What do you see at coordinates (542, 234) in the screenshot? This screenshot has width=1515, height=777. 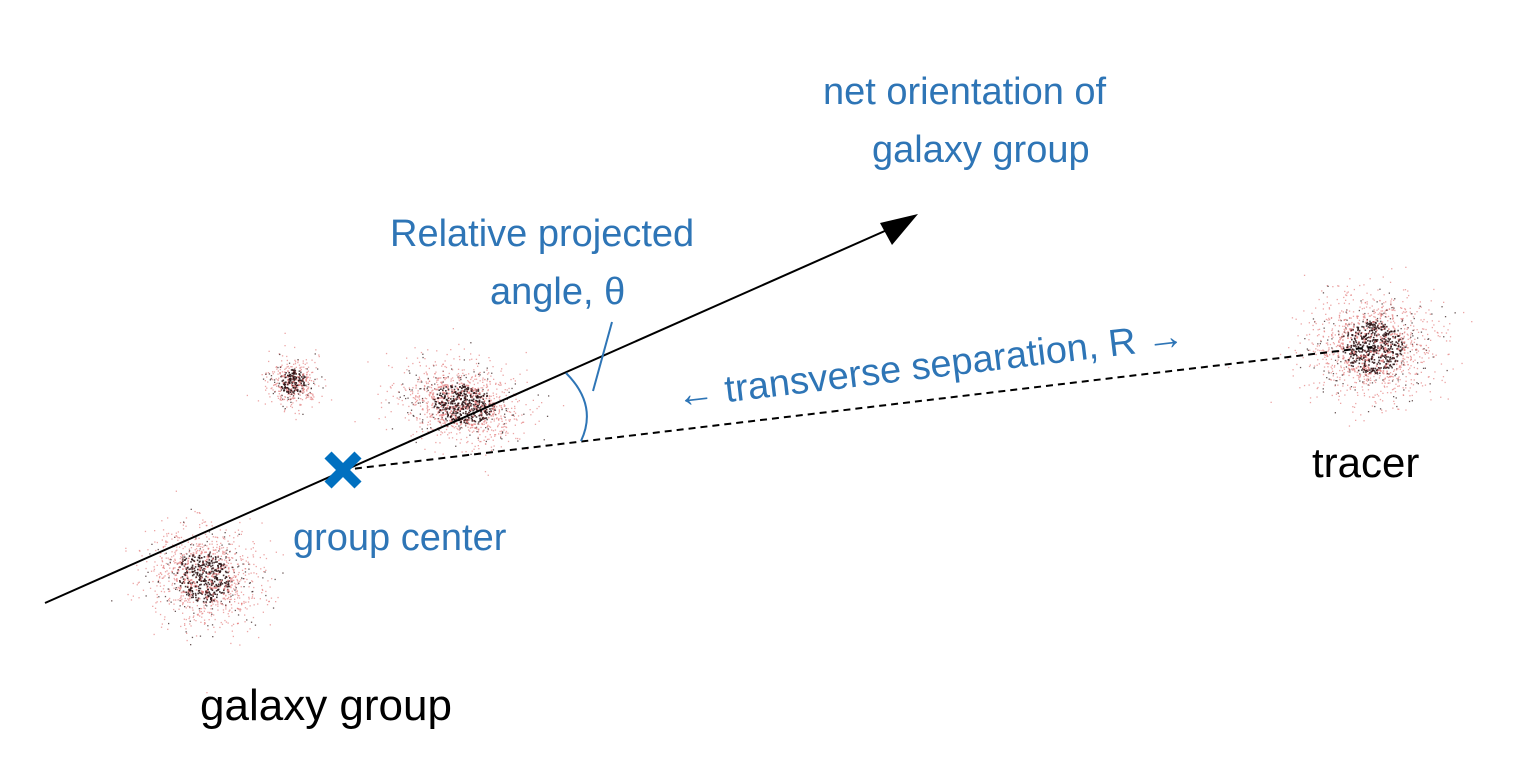 I see `angle-label-line1: Relative projected` at bounding box center [542, 234].